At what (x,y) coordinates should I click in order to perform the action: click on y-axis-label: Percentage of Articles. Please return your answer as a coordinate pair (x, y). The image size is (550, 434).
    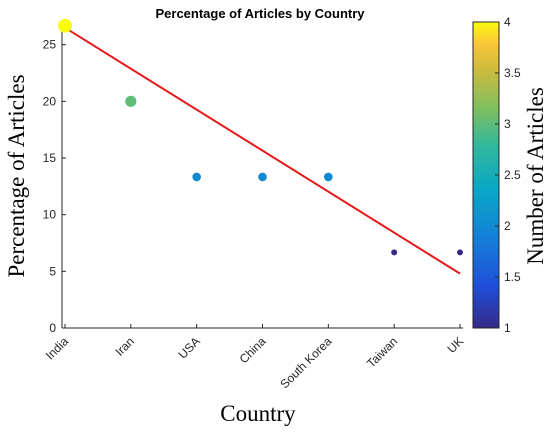
    Looking at the image, I should click on (16, 175).